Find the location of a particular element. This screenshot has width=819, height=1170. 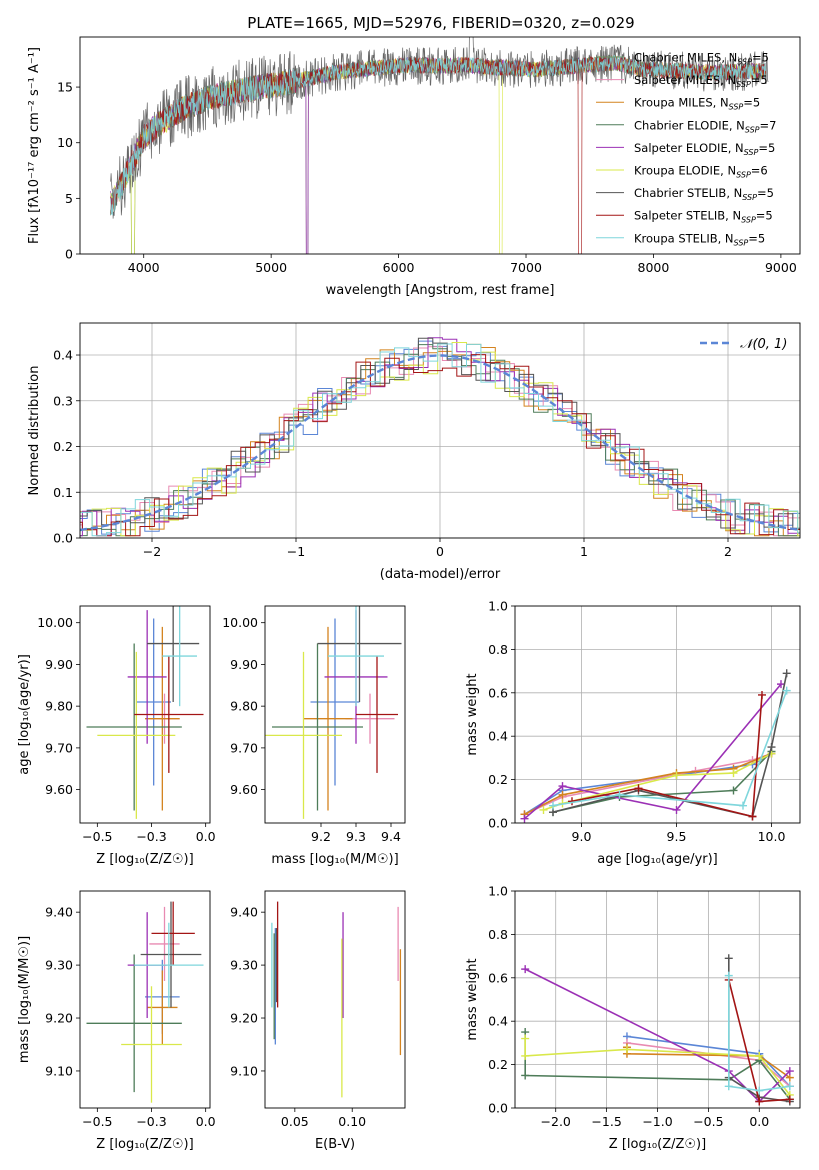

y-tick-label: 0.1 is located at coordinates (63, 492).